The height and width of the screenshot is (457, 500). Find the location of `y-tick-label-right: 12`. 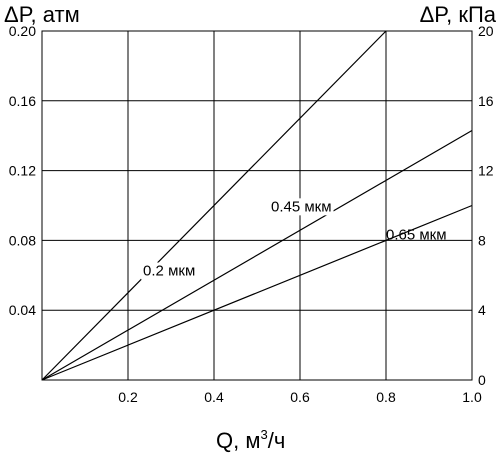

y-tick-label-right: 12 is located at coordinates (486, 171).